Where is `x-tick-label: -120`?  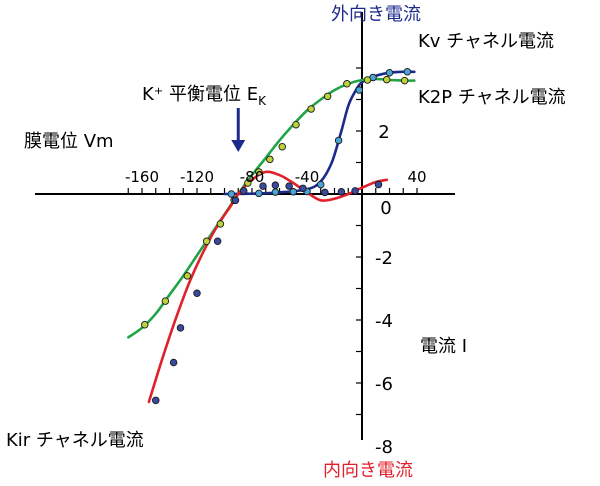 x-tick-label: -120 is located at coordinates (197, 177).